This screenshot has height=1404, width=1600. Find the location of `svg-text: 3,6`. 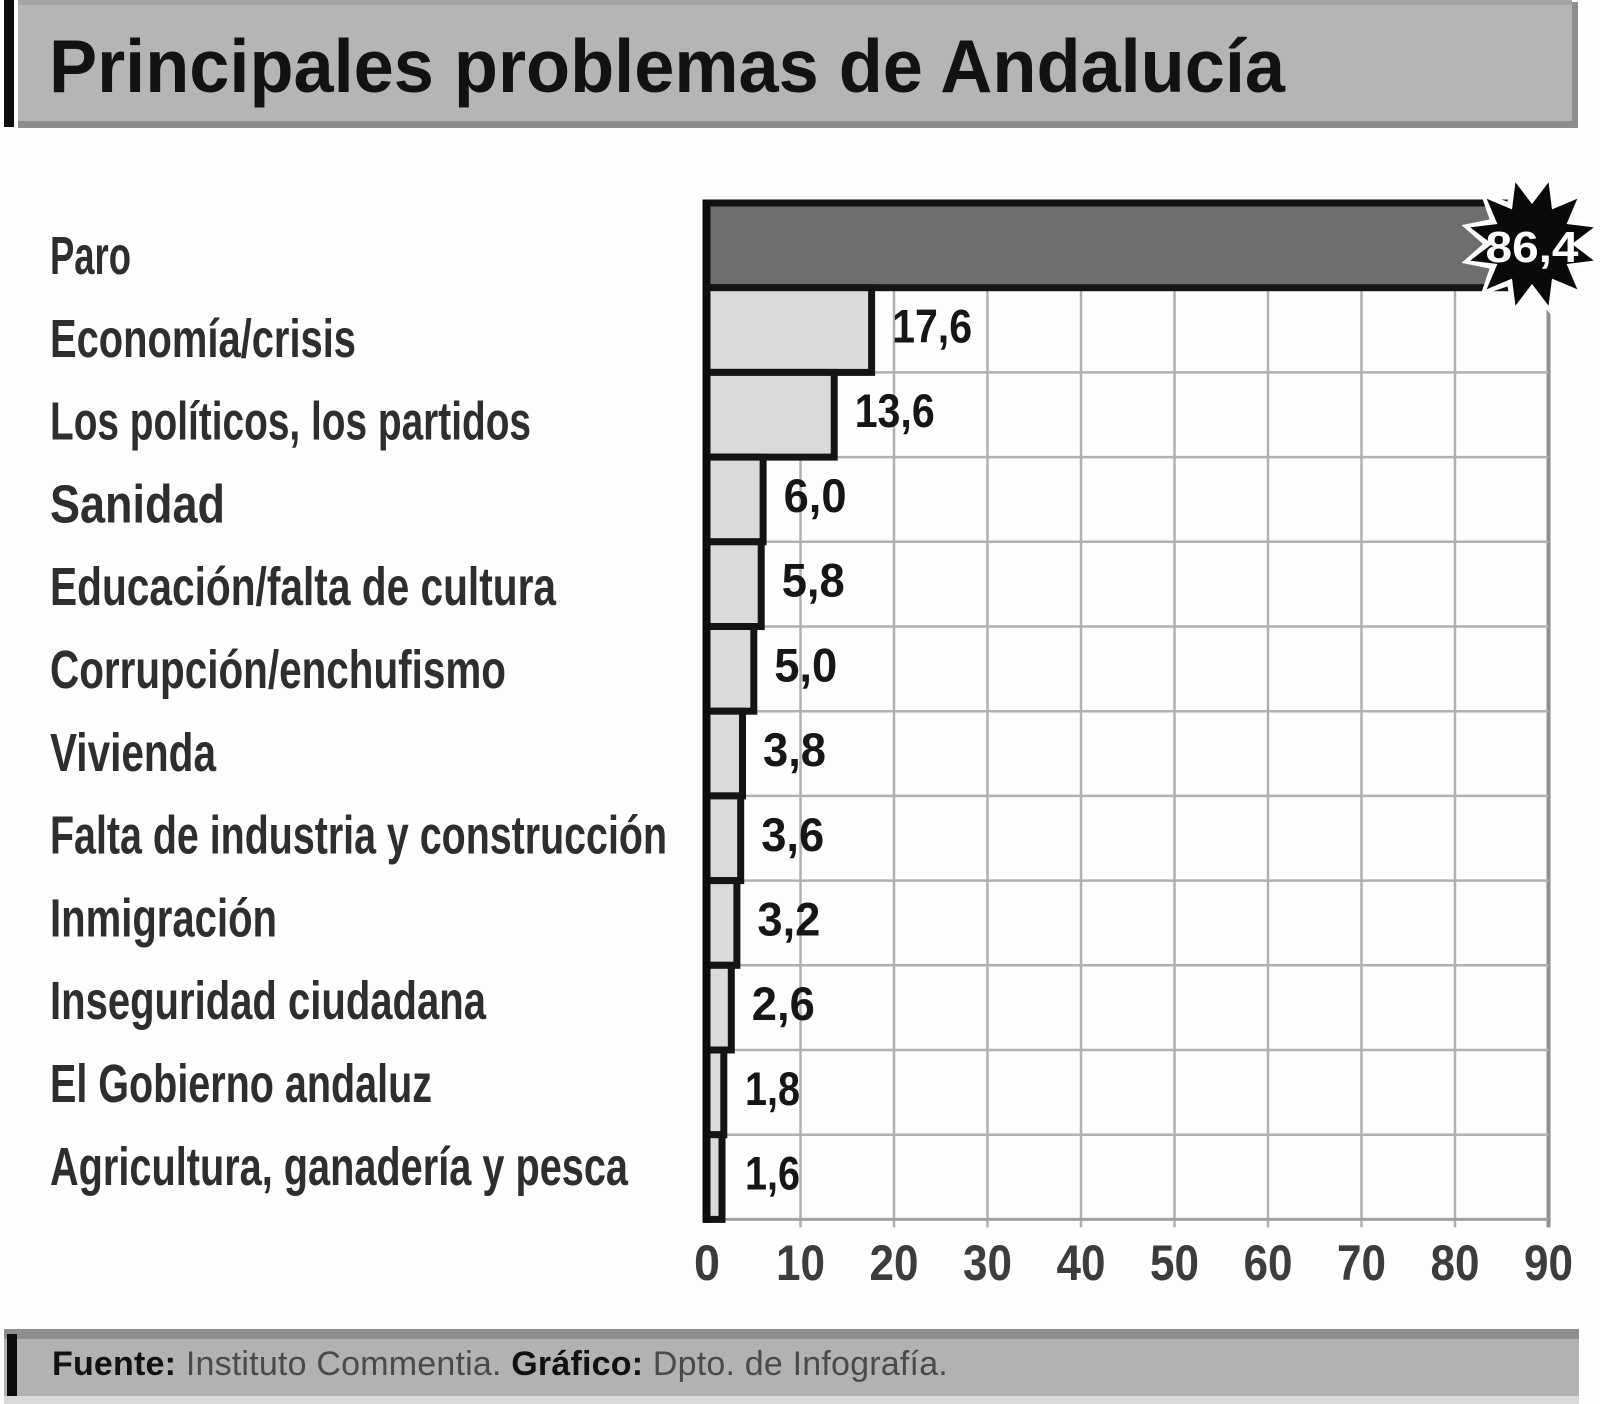

svg-text: 3,6 is located at coordinates (792, 834).